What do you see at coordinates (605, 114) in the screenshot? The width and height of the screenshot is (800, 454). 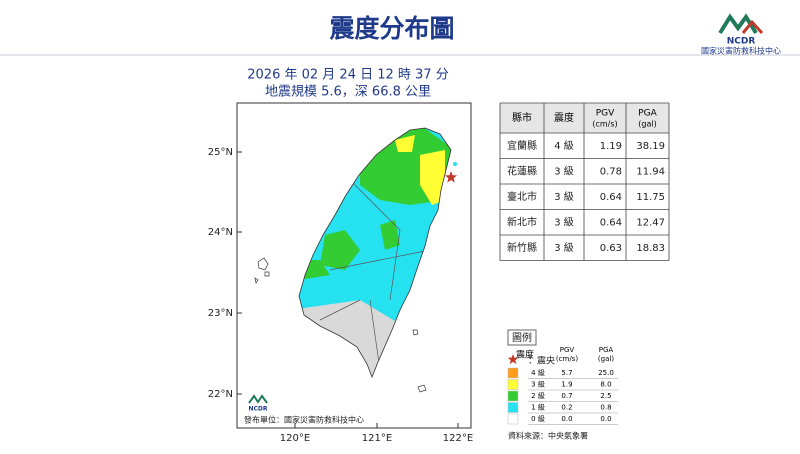 I see `table-header: PGV` at bounding box center [605, 114].